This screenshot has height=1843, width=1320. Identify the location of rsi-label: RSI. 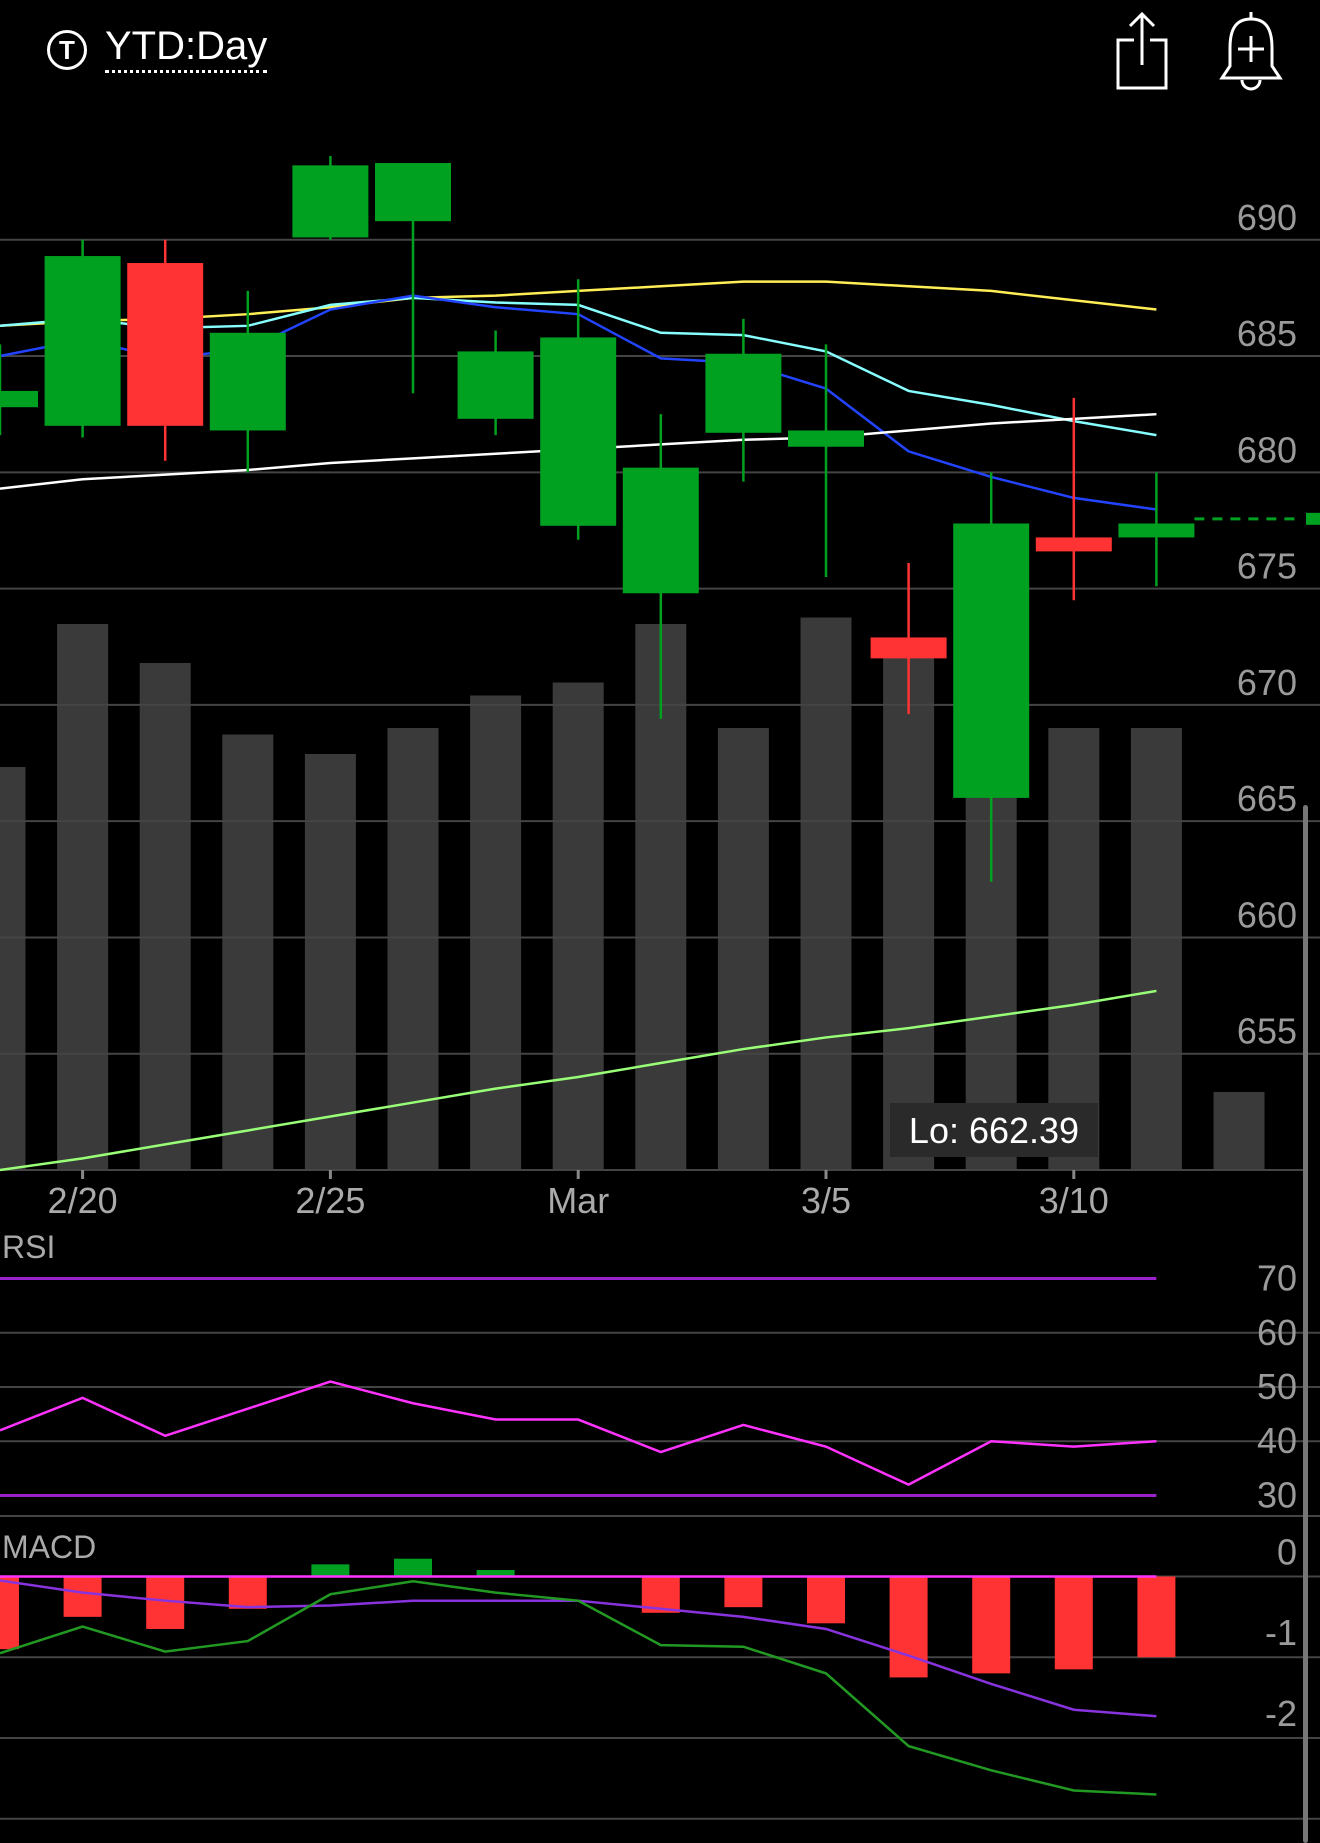
(28, 1247).